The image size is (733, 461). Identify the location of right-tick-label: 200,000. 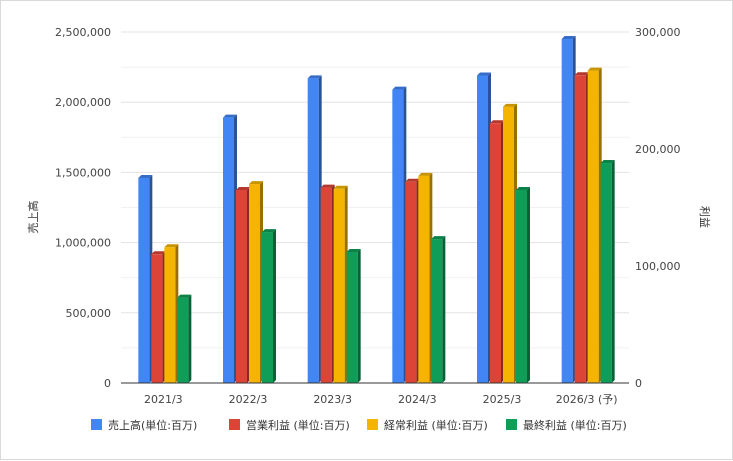
(658, 149).